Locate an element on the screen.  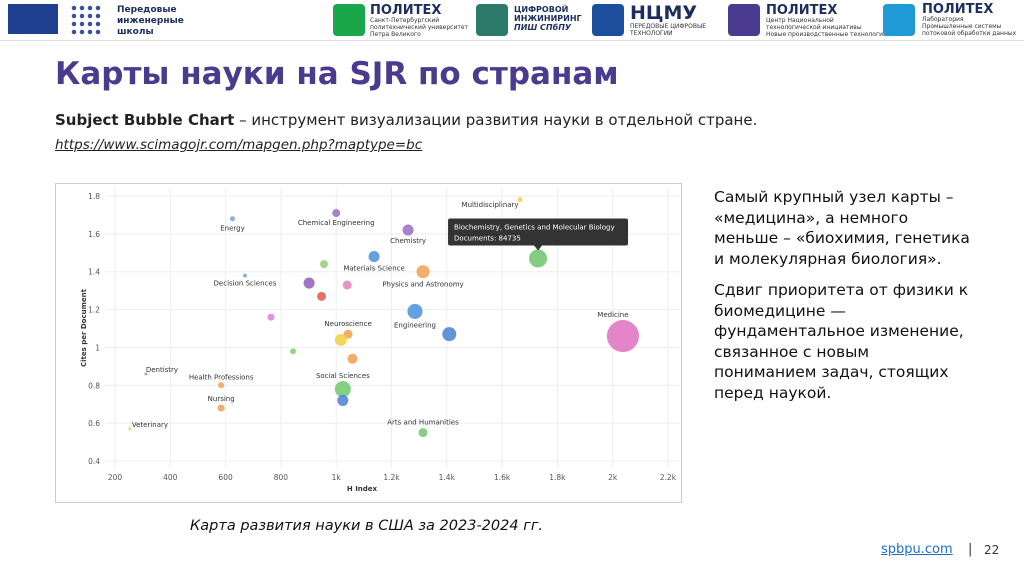
bubble-label: Social Sciences is located at coordinates (343, 376).